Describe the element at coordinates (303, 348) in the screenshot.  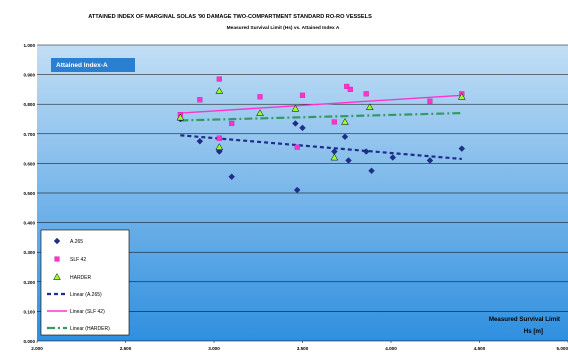
I see `x-tick-label: 3.500` at that location.